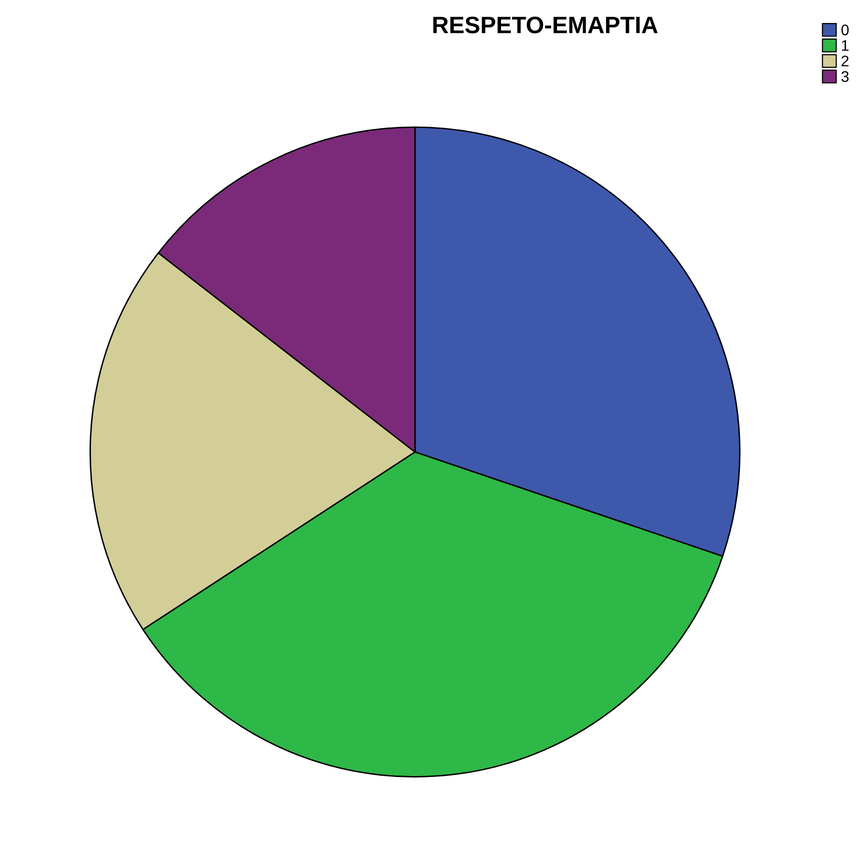 Image resolution: width=860 pixels, height=858 pixels. Describe the element at coordinates (845, 45) in the screenshot. I see `legend-label: 1` at that location.